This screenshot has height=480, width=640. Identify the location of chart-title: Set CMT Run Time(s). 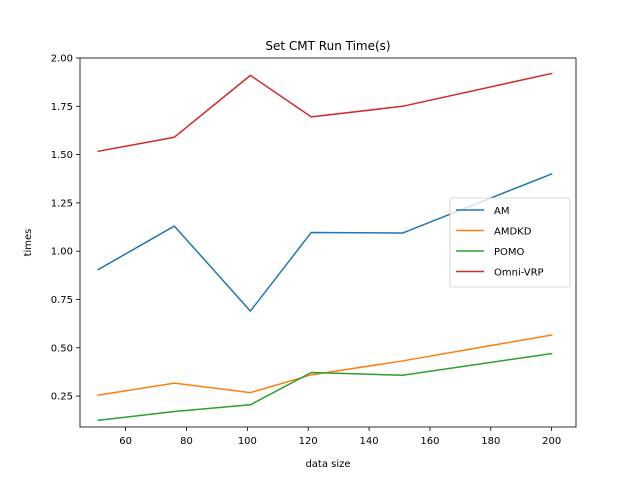
(327, 46).